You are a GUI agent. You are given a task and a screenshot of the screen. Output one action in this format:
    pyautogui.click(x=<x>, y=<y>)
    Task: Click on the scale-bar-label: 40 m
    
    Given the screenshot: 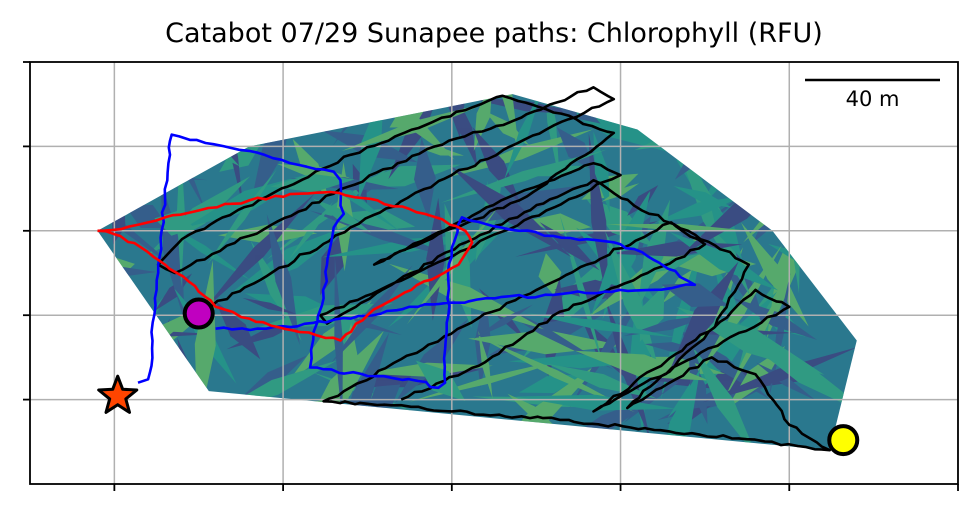 What is the action you would take?
    pyautogui.click(x=873, y=99)
    